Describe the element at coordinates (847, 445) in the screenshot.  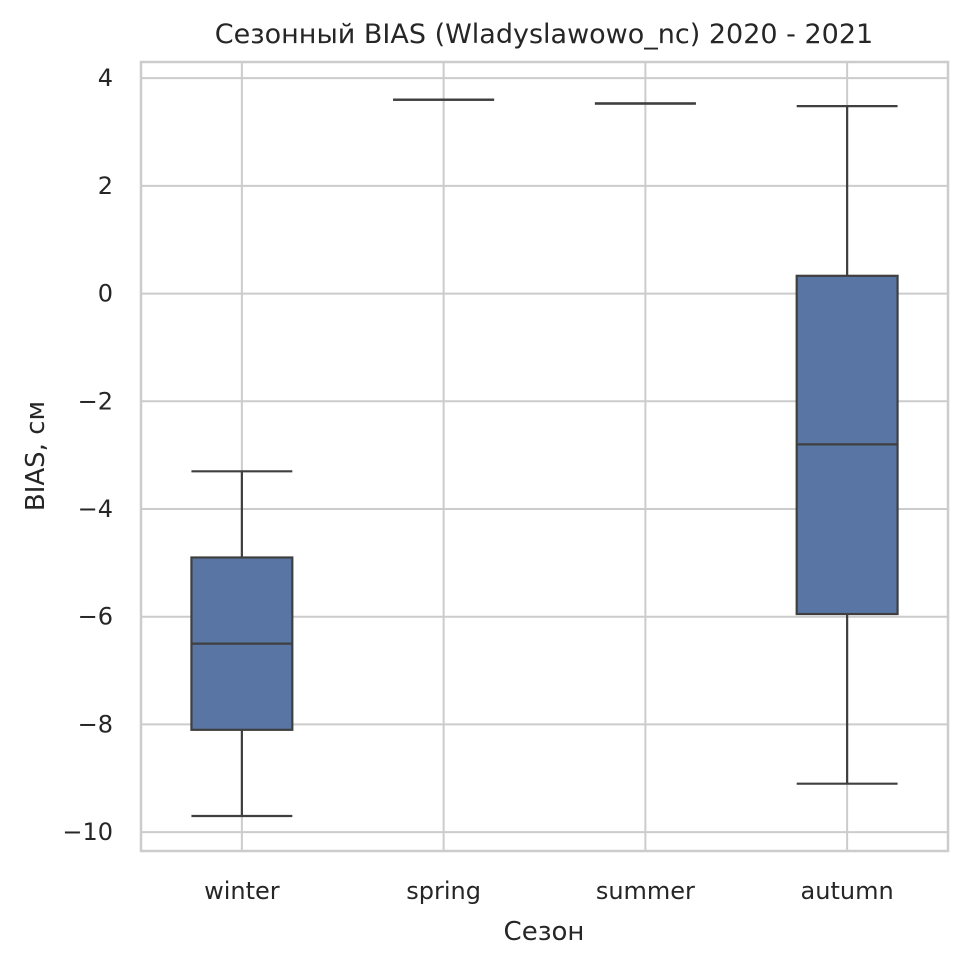
I see `box-autumn` at that location.